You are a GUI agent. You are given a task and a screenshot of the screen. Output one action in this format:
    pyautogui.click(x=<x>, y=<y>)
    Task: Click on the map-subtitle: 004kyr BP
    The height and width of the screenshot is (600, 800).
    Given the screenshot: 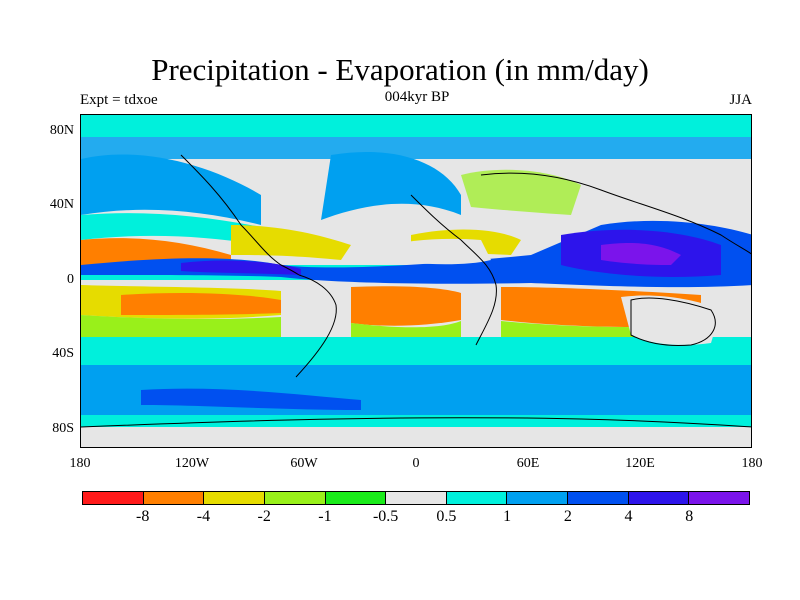 What is the action you would take?
    pyautogui.click(x=417, y=97)
    